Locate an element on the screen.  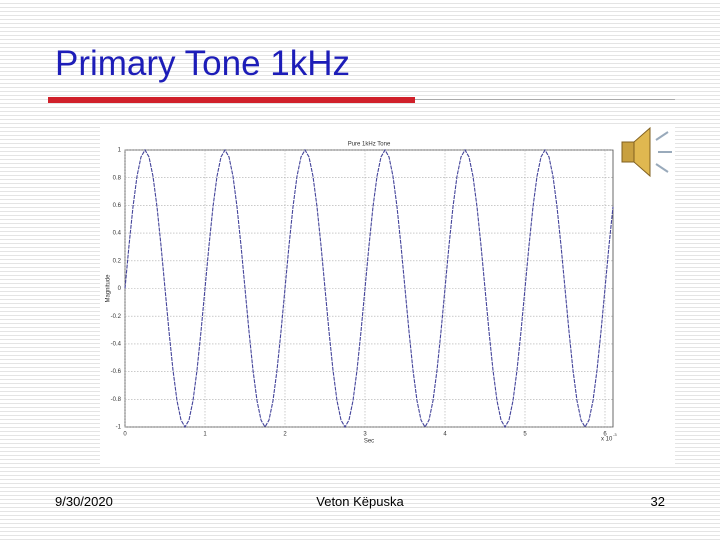
y-tick-label: -1 is located at coordinates (119, 428).